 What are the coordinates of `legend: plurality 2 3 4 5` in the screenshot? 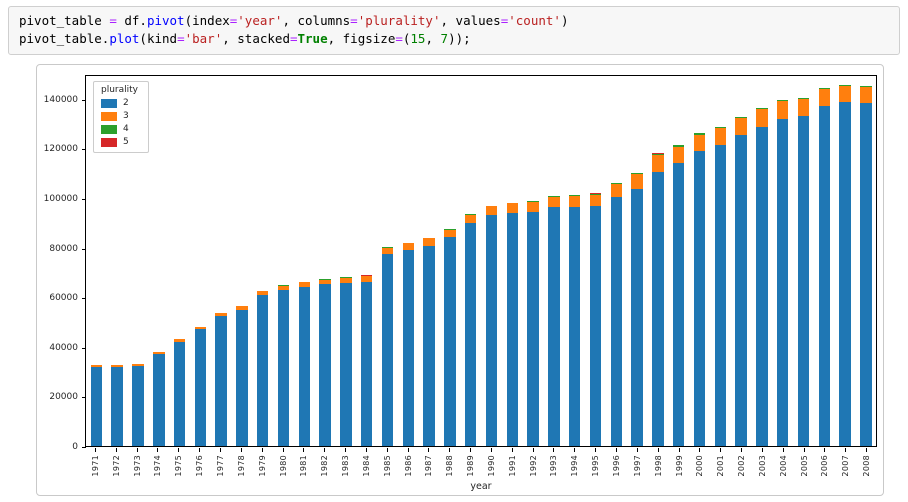 It's located at (121, 117).